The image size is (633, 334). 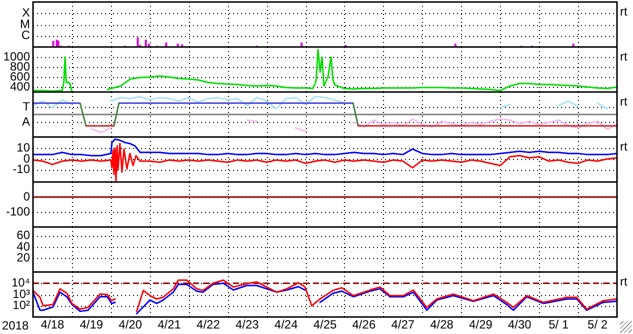 What do you see at coordinates (364, 325) in the screenshot?
I see `x-tick-label: 4/26` at bounding box center [364, 325].